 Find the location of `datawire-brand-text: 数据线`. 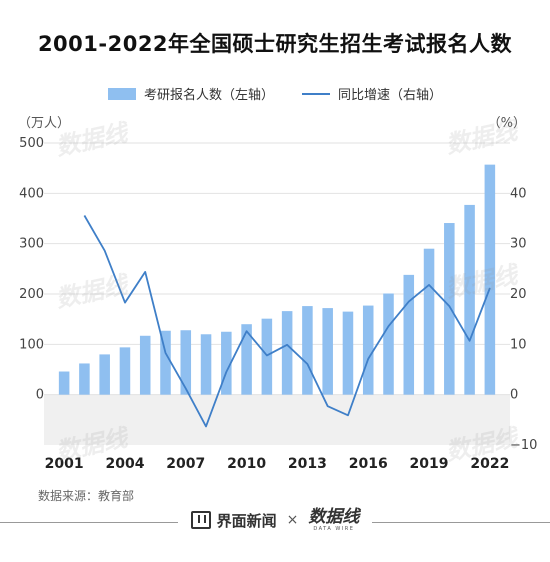

datawire-brand-text: 数据线 is located at coordinates (334, 517).